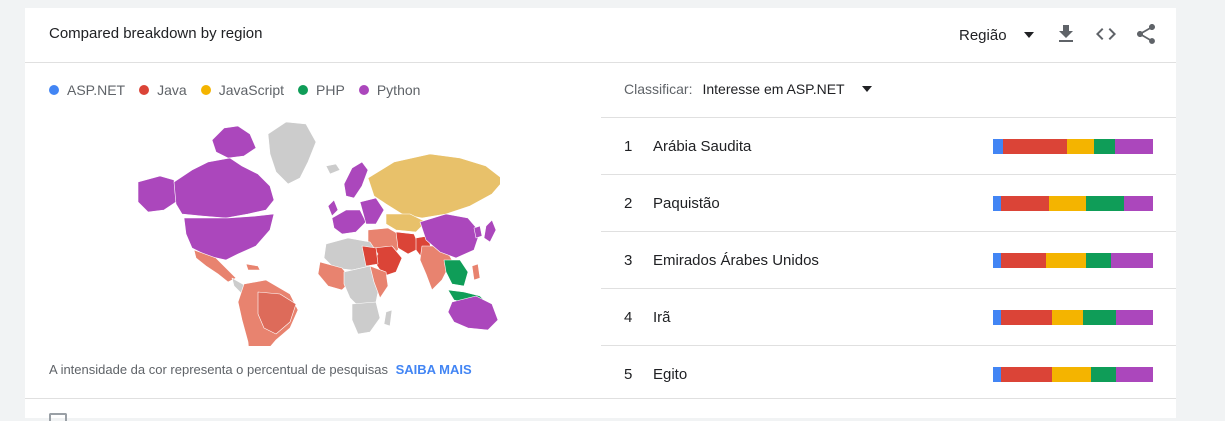 The image size is (1225, 421). Describe the element at coordinates (388, 318) in the screenshot. I see `map-region-madagascar` at that location.